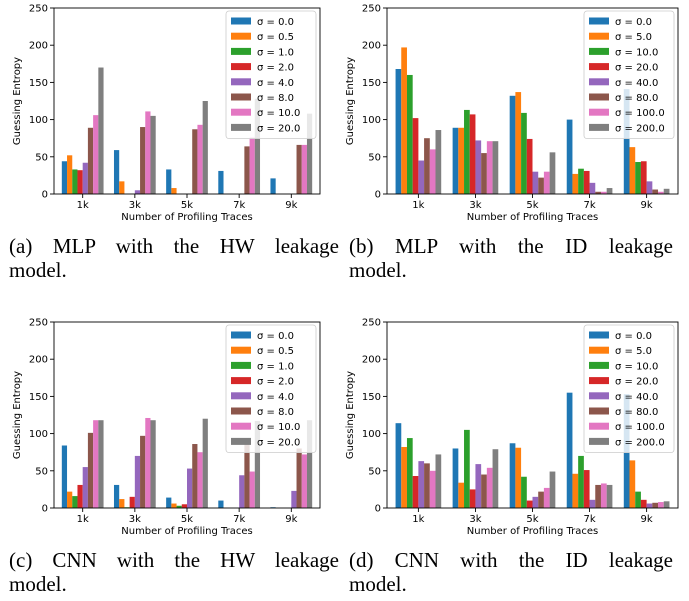  I want to click on bar-d-s2-c4, so click(638, 499).